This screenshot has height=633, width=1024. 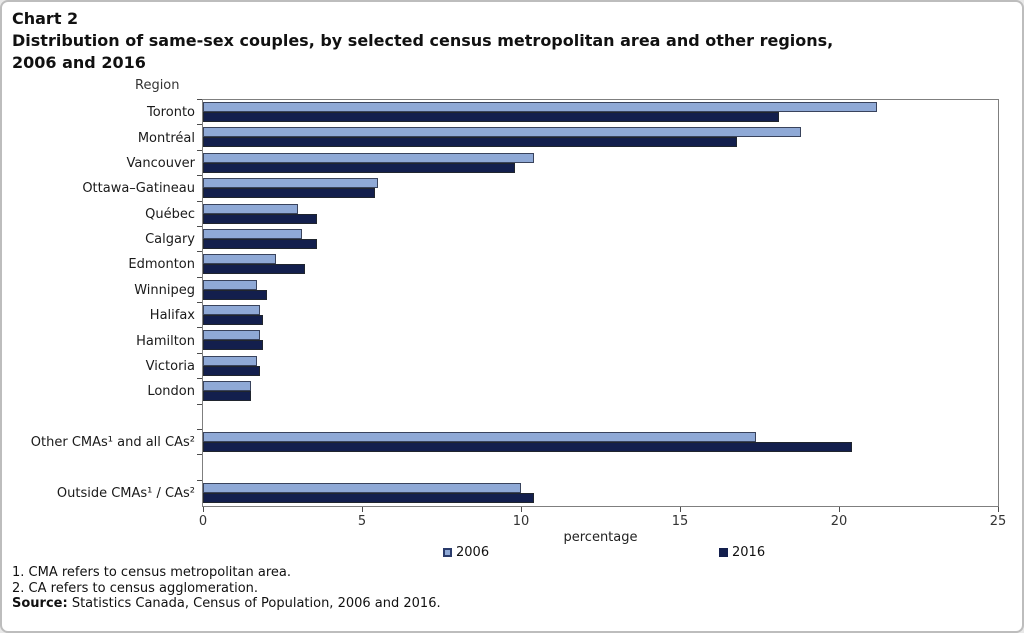 I want to click on bar-2016-qu-bec, so click(x=260, y=218).